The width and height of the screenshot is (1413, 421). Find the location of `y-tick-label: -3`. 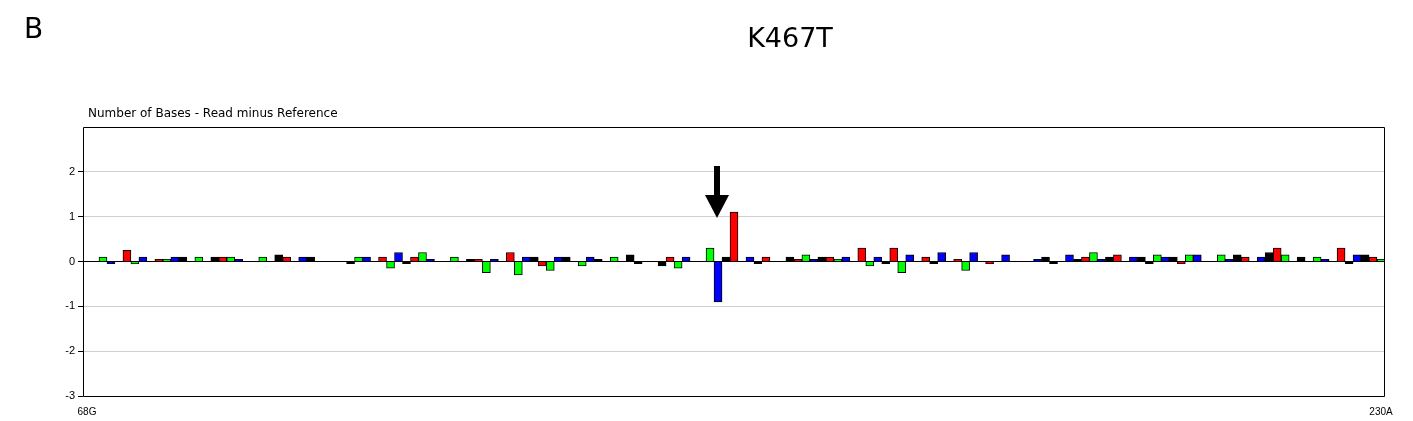

y-tick-label: -3 is located at coordinates (70, 395).